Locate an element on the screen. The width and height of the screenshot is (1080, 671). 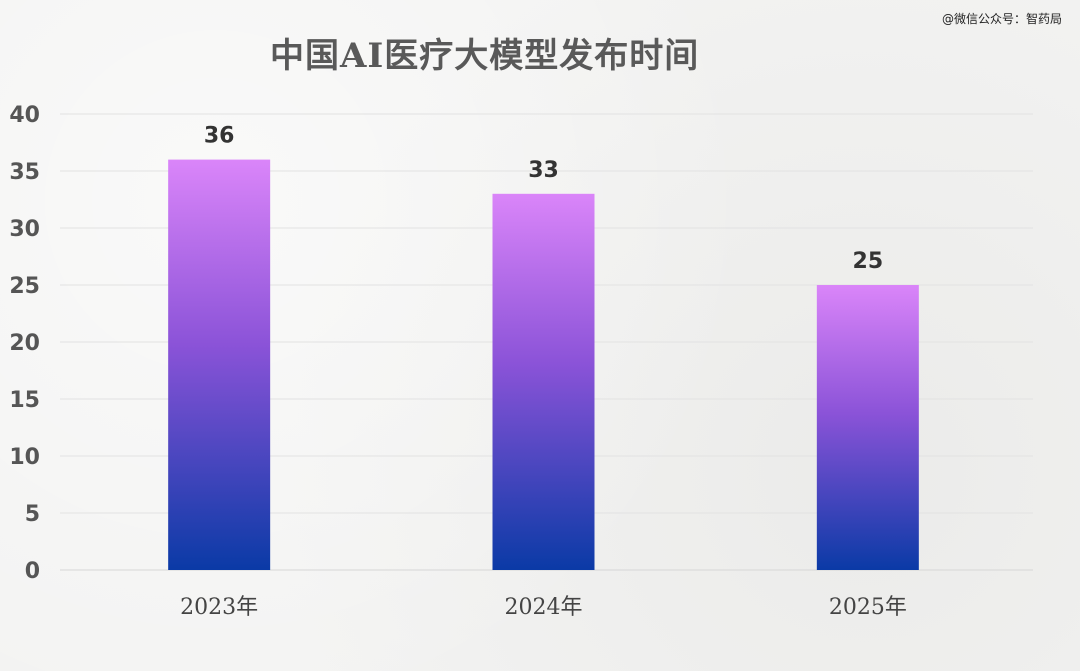
y-tick-label: 5 is located at coordinates (32, 514).